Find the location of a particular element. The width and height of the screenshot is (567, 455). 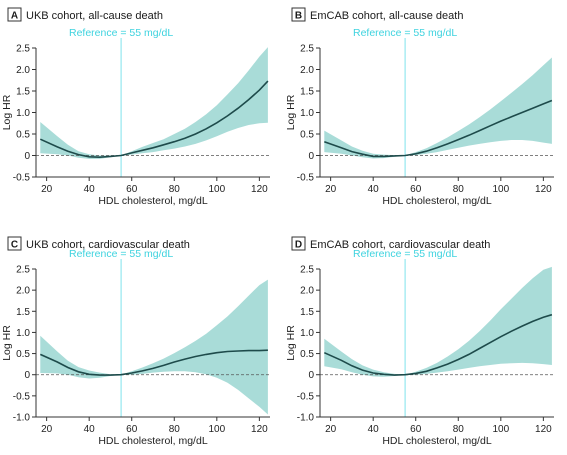

panel-letter: C is located at coordinates (14, 245).